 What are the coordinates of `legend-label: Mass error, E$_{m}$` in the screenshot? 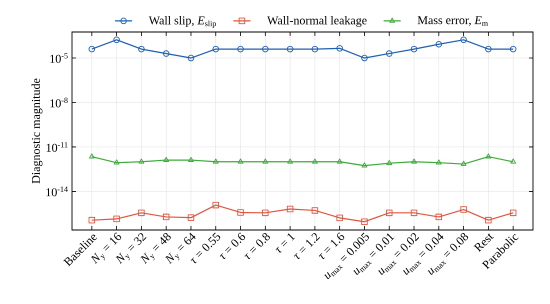 It's located at (453, 21).